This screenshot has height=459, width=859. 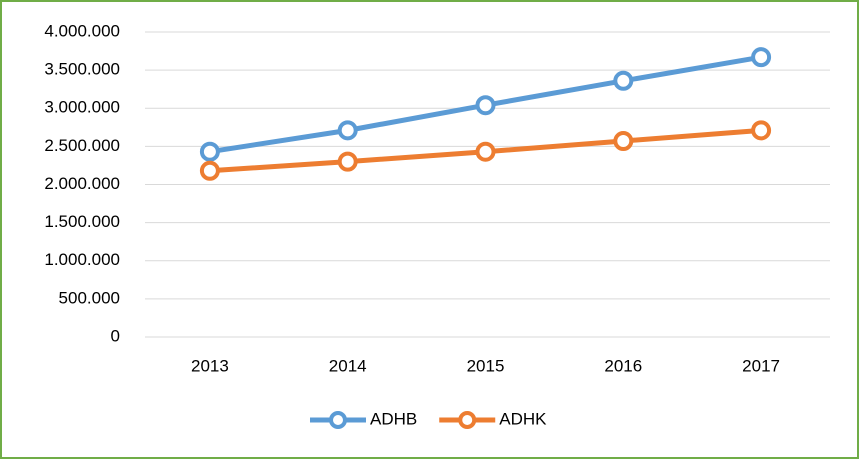 I want to click on y-tick-label: 2.500.000, so click(x=82, y=145).